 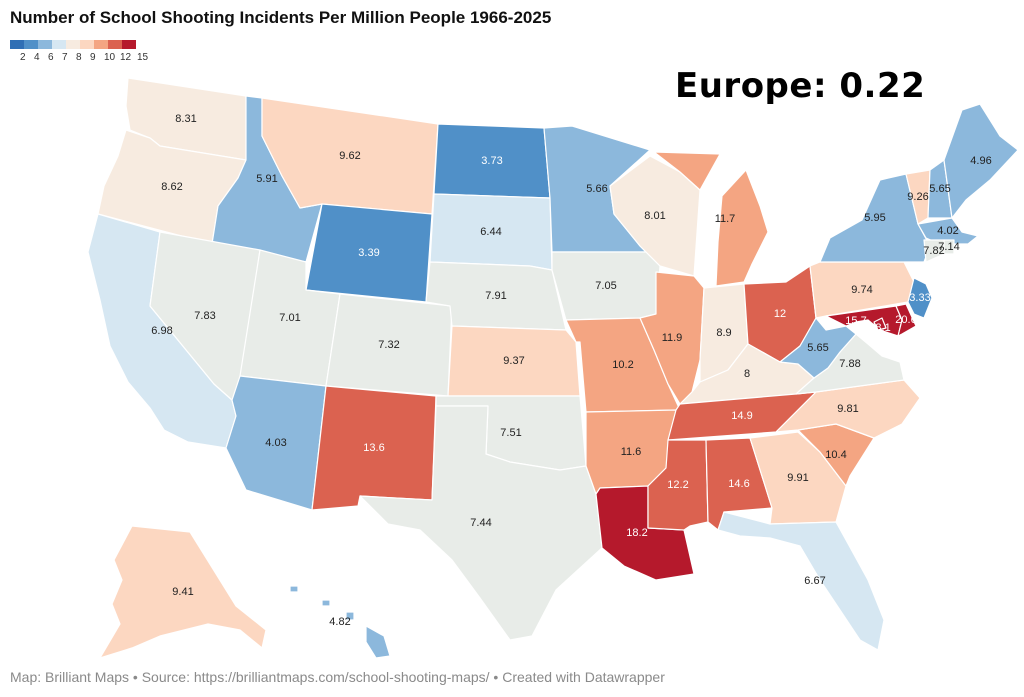 I want to click on state-nj, so click(x=920, y=298).